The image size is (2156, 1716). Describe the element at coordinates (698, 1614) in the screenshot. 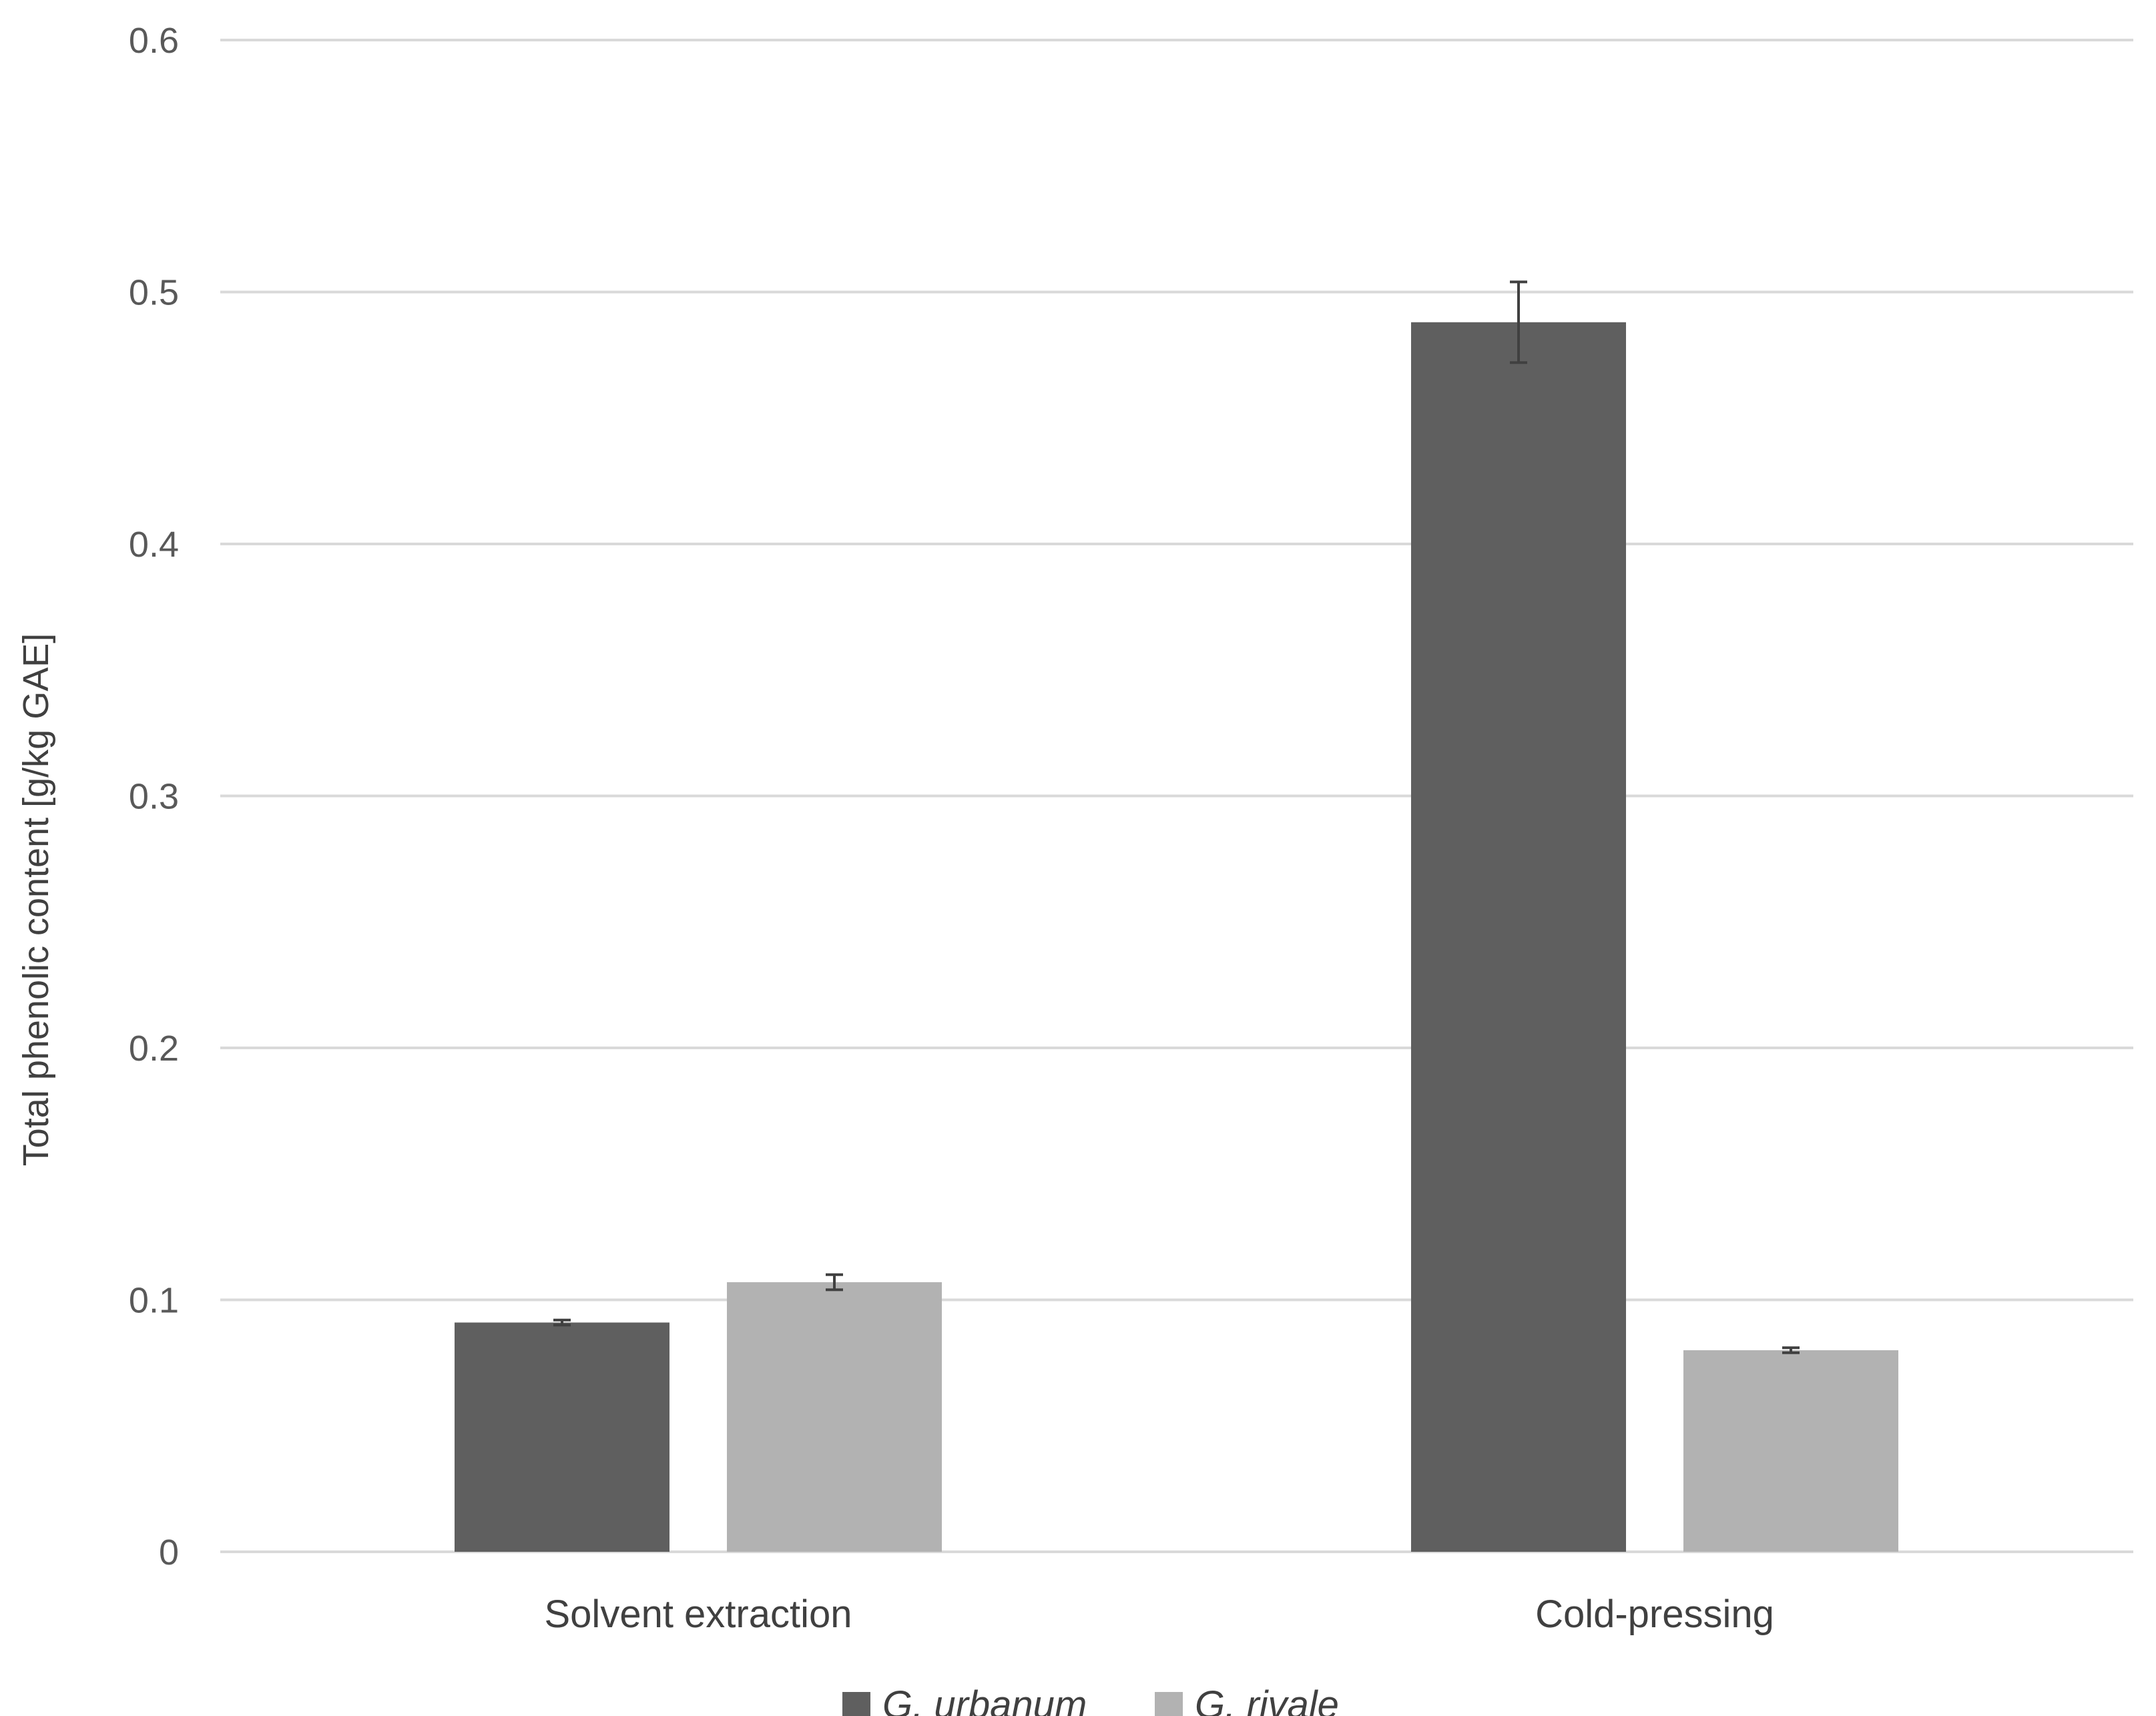

I see `x-category-label: Solvent extraction` at that location.